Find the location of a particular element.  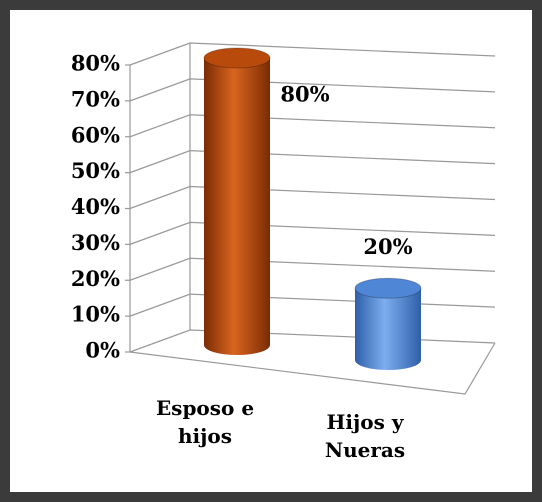

y-tick-label: 30% is located at coordinates (95, 242).